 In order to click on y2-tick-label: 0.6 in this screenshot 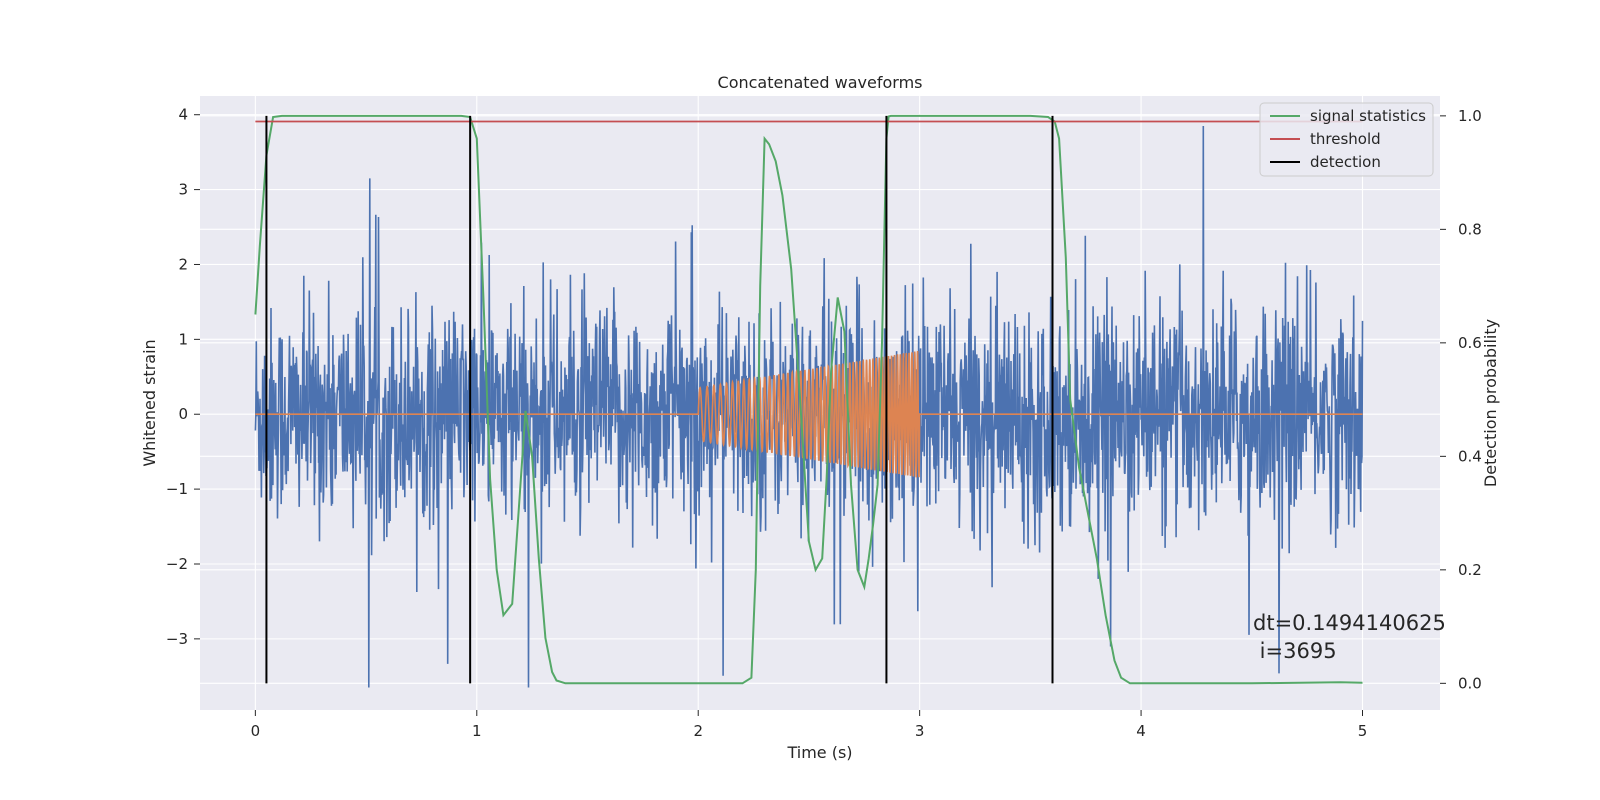, I will do `click(1470, 343)`.